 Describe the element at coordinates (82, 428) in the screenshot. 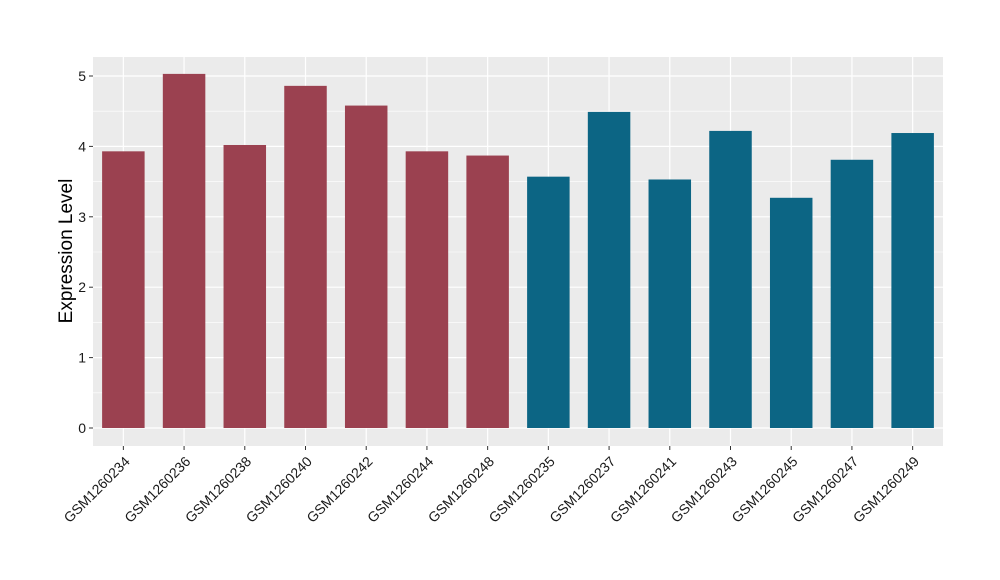

I see `y-tick-label: 0` at that location.